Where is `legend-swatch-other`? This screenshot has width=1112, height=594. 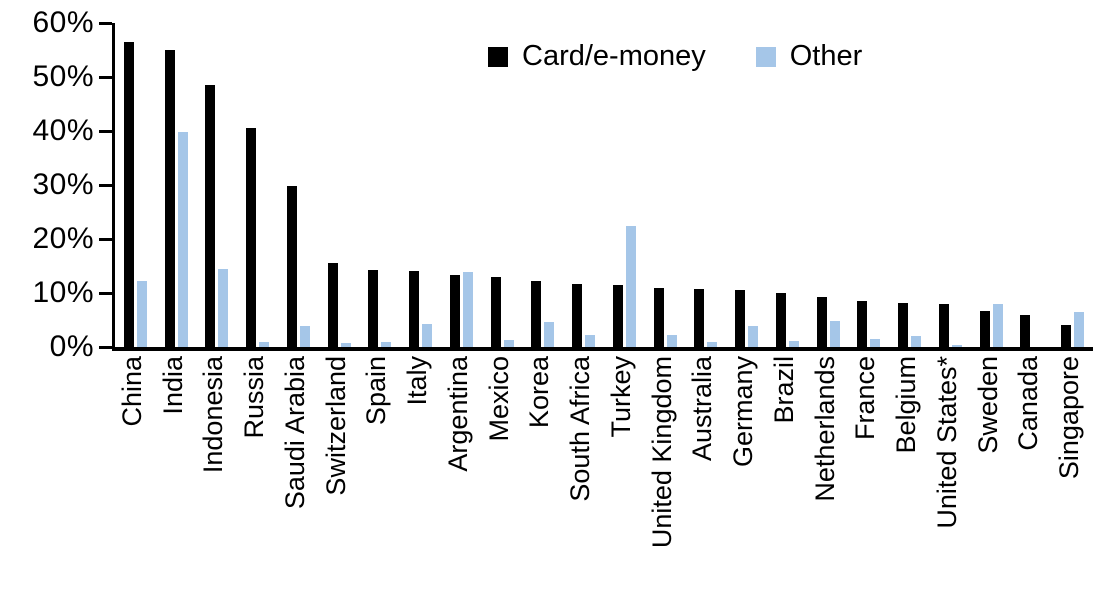
legend-swatch-other is located at coordinates (765, 56).